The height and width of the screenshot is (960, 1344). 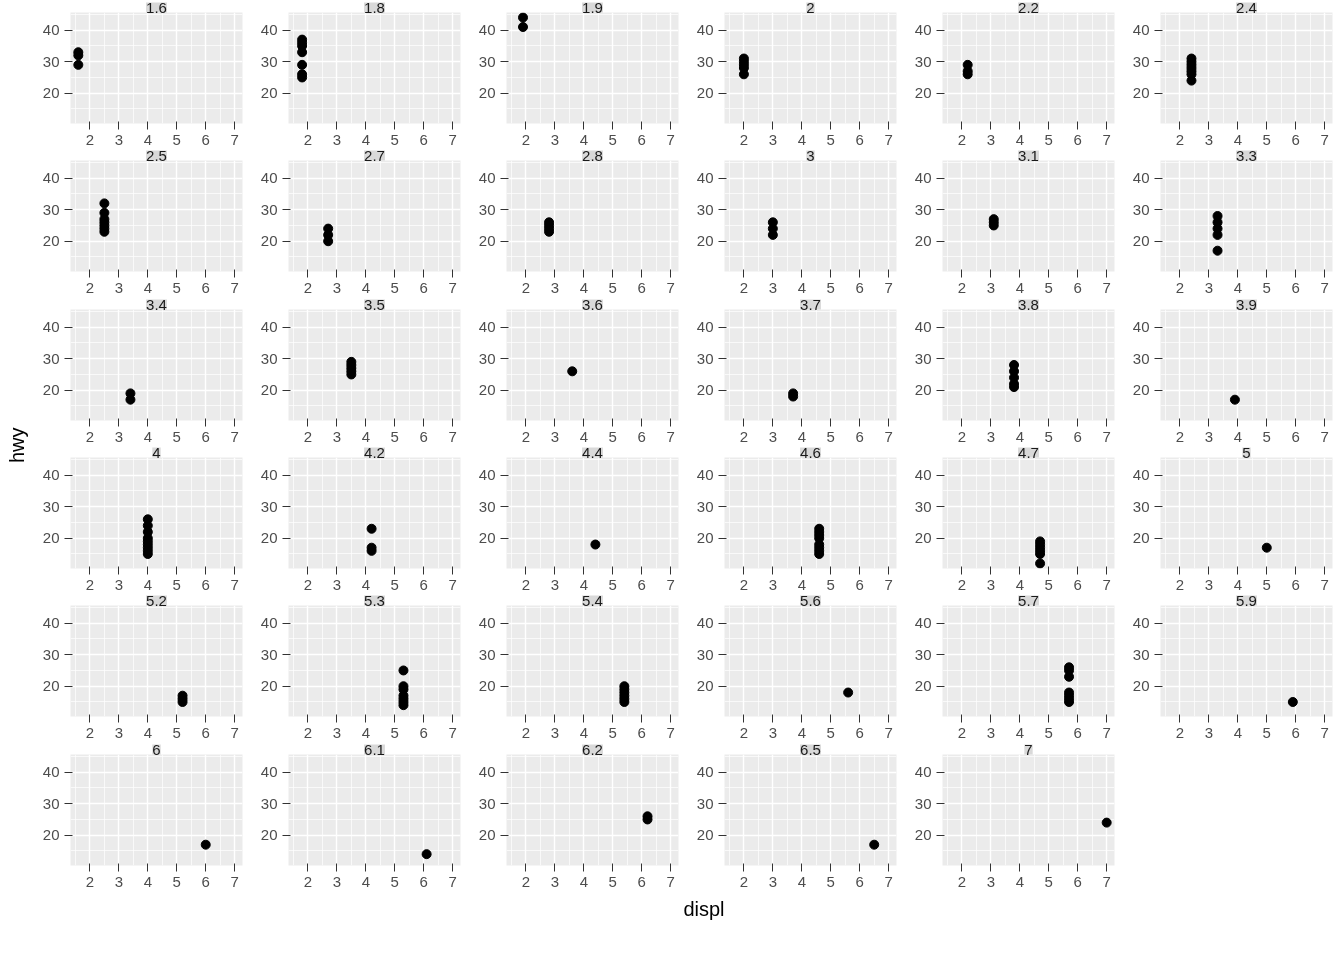 I want to click on chart-title: 2.7, so click(x=374, y=155).